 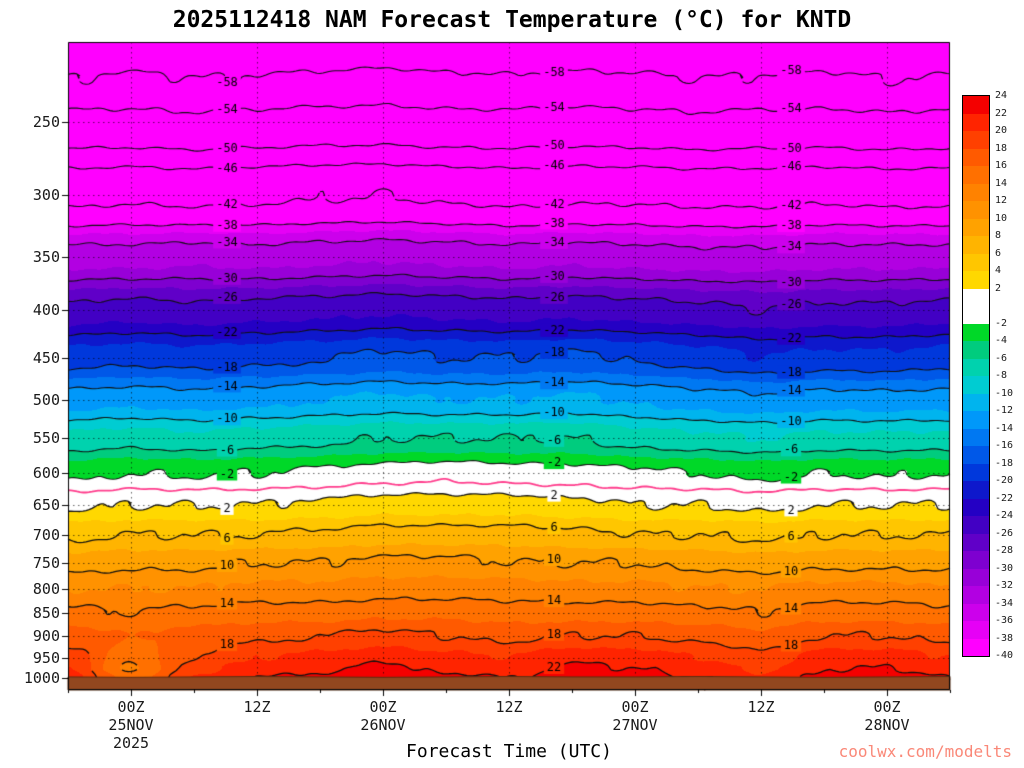 What do you see at coordinates (1001, 148) in the screenshot?
I see `colorbar-label: 18` at bounding box center [1001, 148].